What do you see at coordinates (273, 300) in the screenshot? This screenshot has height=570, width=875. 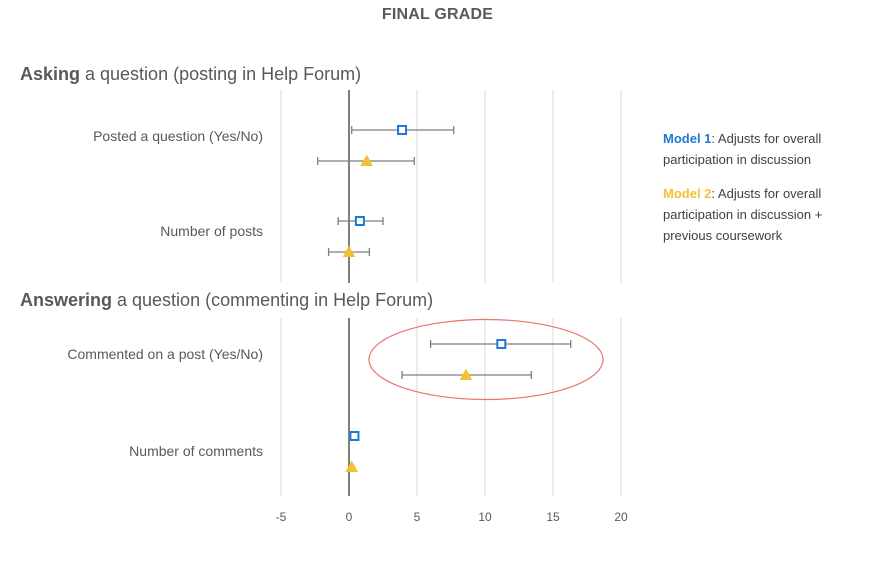 I see `section-heading-rest: a question (commenting in Help Forum)` at bounding box center [273, 300].